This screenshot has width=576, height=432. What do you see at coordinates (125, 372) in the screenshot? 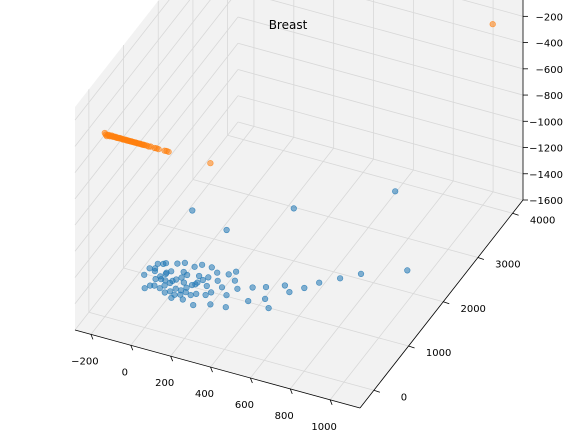
I see `x-tick-label: 0` at bounding box center [125, 372].